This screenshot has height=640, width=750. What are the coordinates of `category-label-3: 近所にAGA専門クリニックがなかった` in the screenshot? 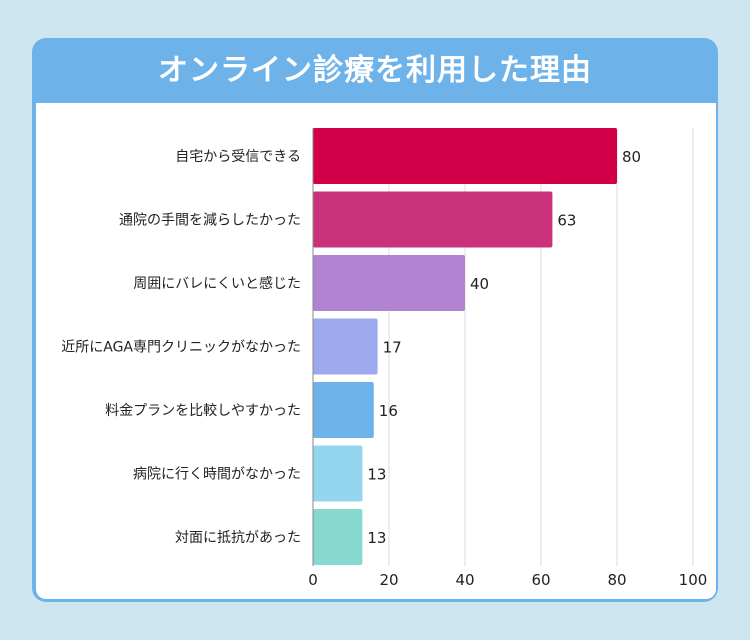 It's located at (181, 348).